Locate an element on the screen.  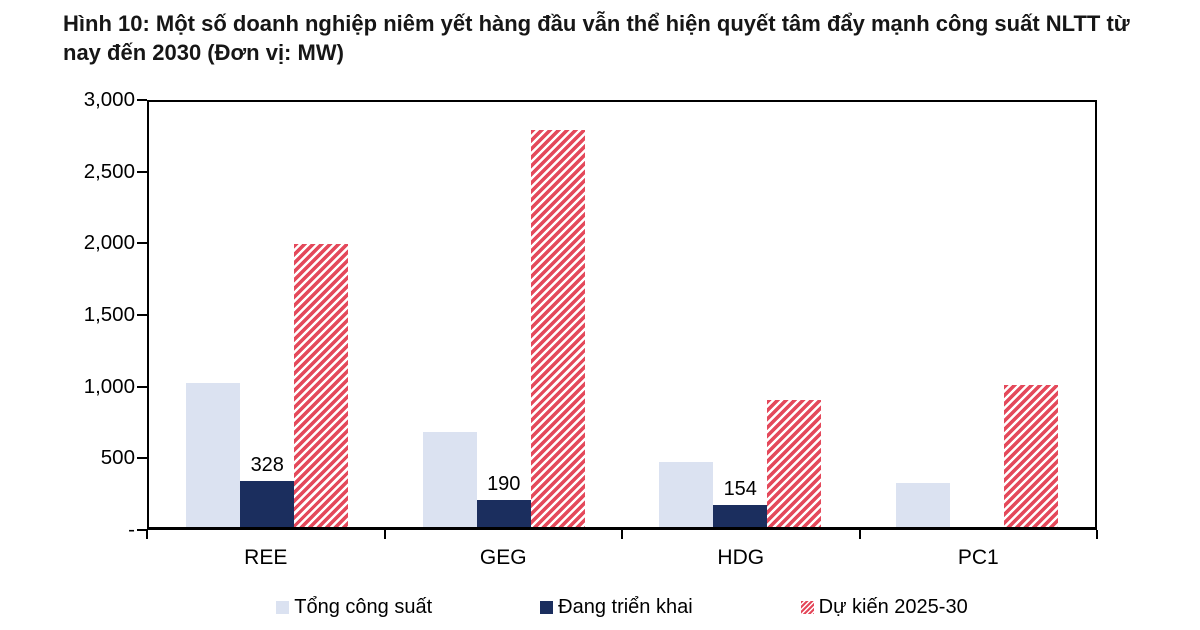
legend-item: Đang triển khai is located at coordinates (616, 607).